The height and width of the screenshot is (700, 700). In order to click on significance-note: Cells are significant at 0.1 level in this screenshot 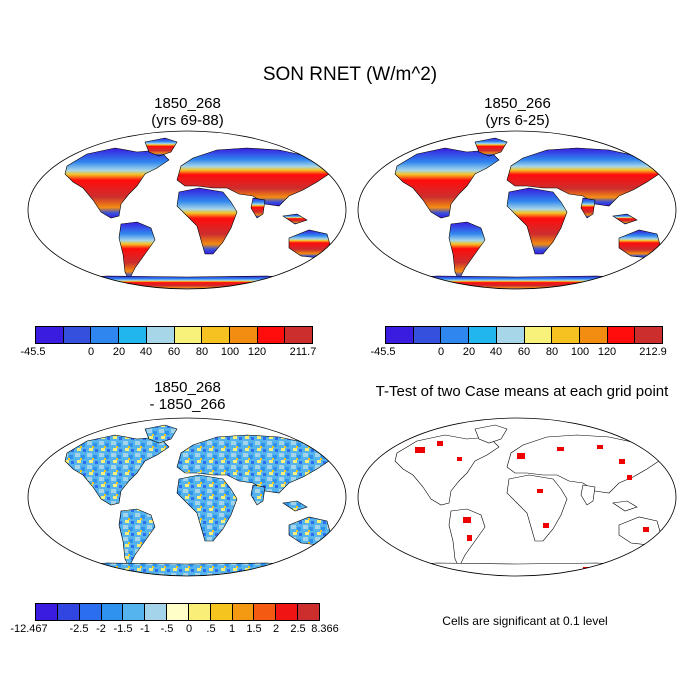, I will do `click(525, 621)`.